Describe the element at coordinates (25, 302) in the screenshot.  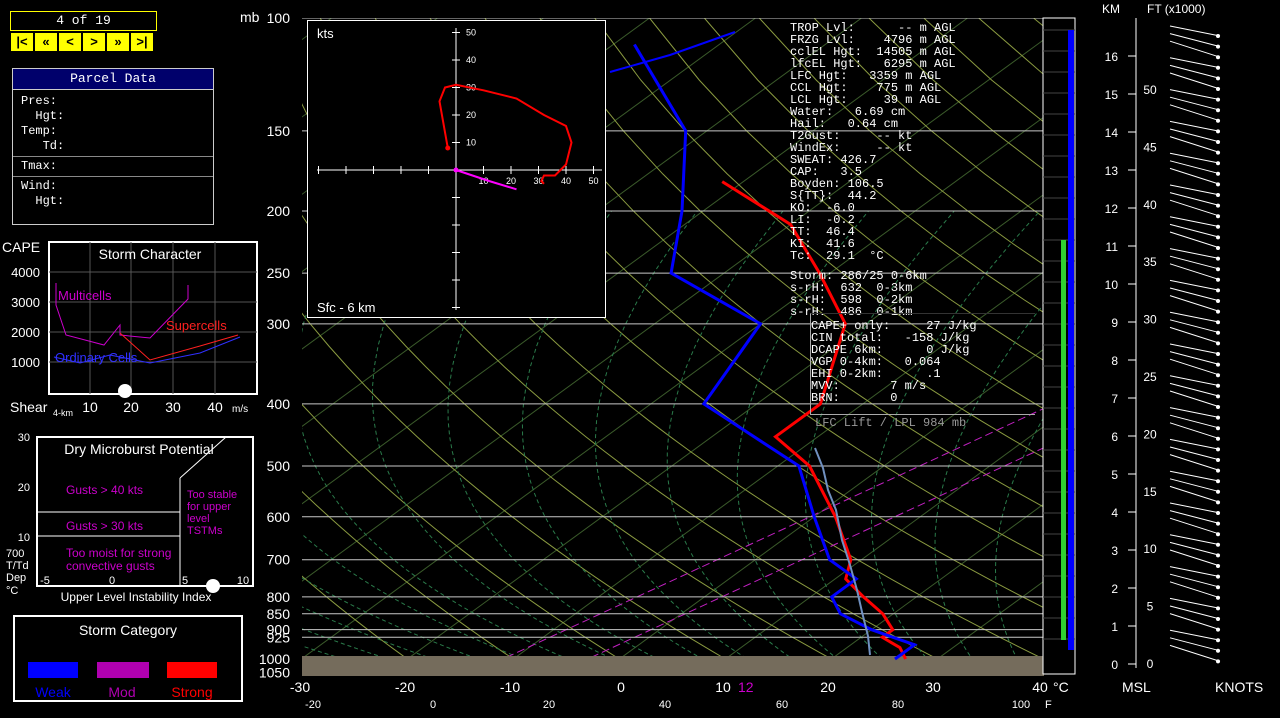
I see `cape-tick: 3000` at that location.